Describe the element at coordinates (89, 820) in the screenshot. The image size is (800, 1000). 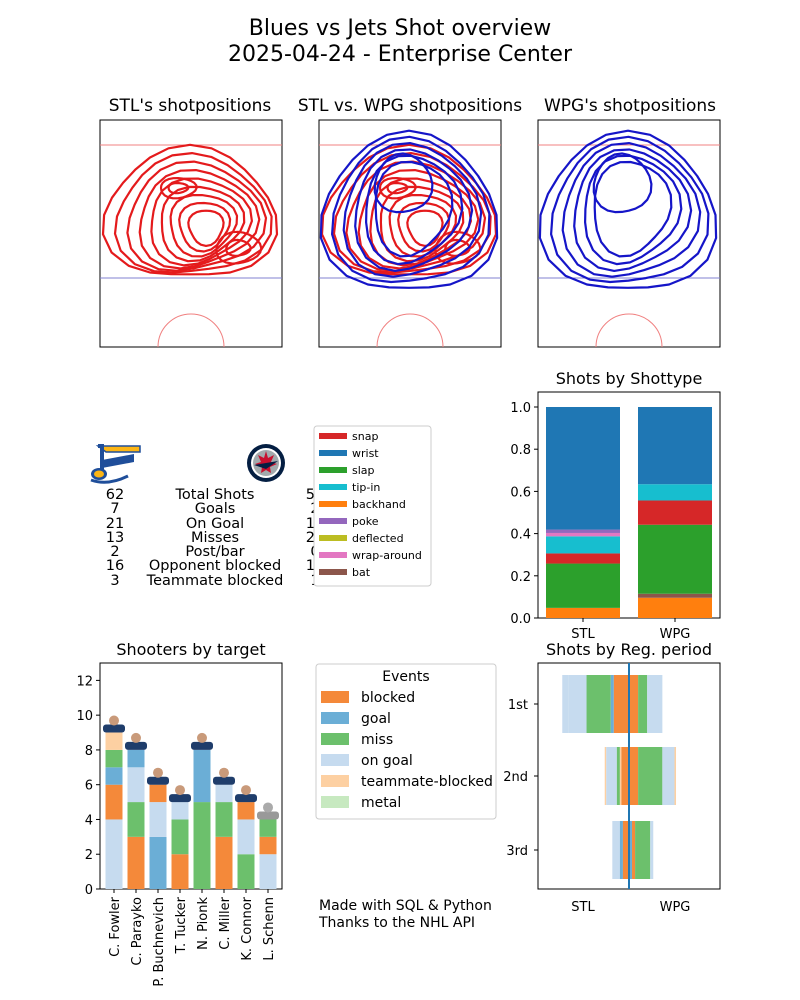
I see `y-tick-label: 4` at that location.